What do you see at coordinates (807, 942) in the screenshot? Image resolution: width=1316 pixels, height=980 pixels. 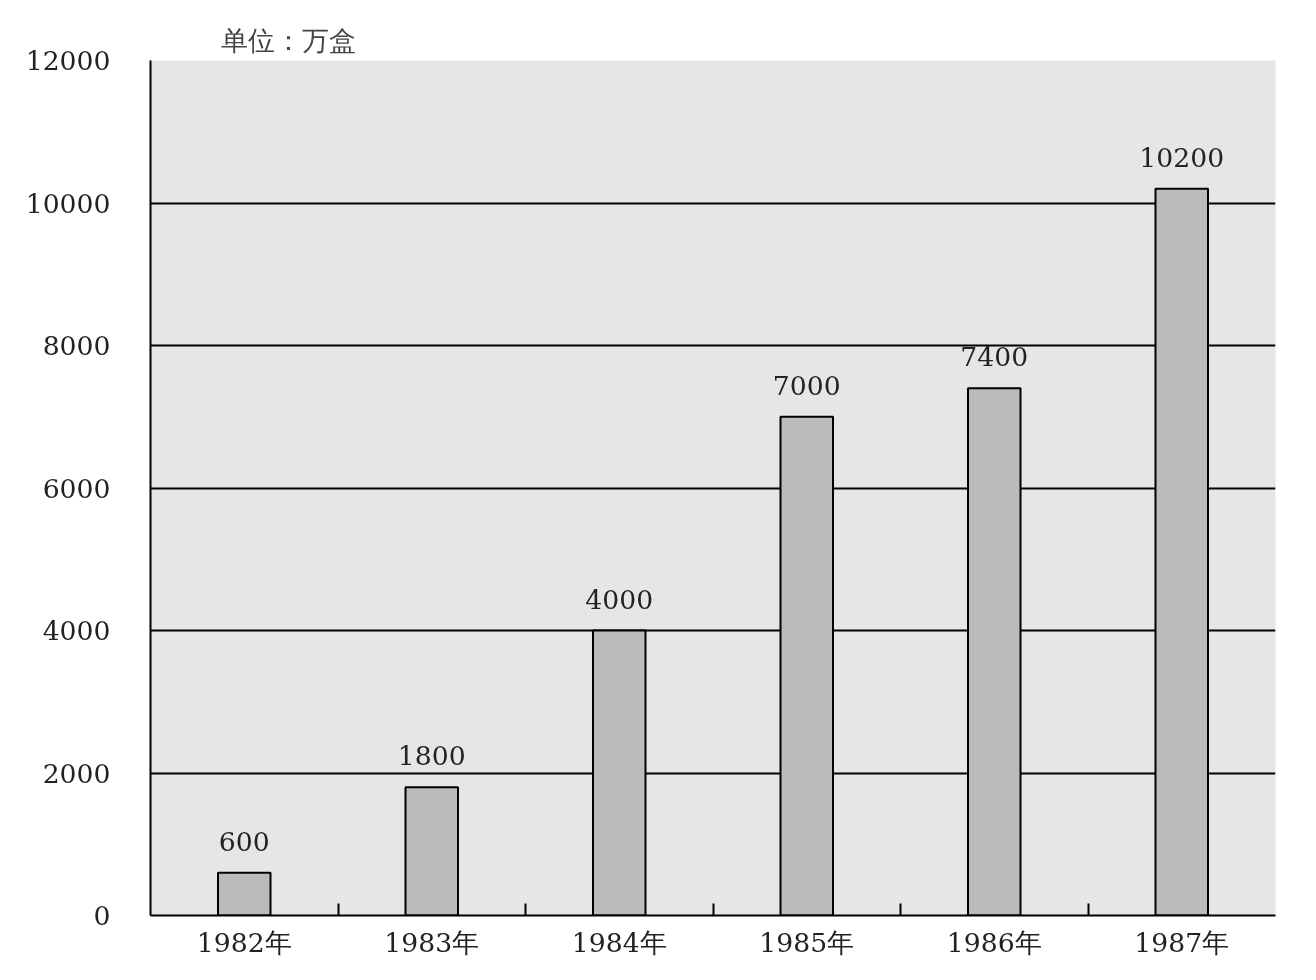 I see `x-tick-label: 1985年` at bounding box center [807, 942].